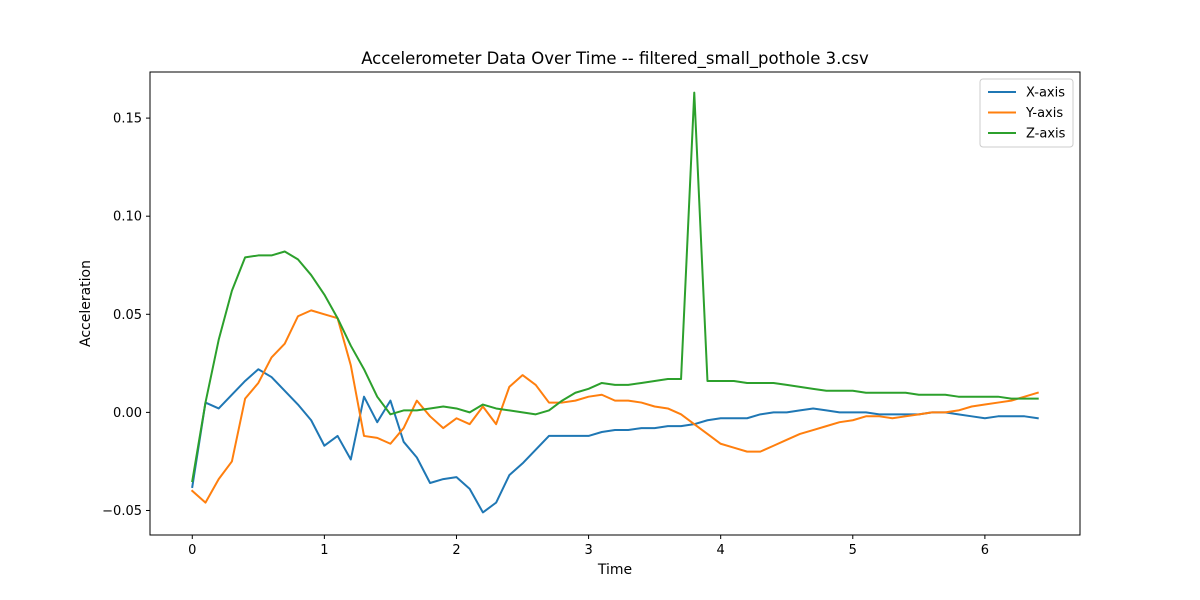  What do you see at coordinates (122, 511) in the screenshot?
I see `y-tick-label: −0.05` at bounding box center [122, 511].